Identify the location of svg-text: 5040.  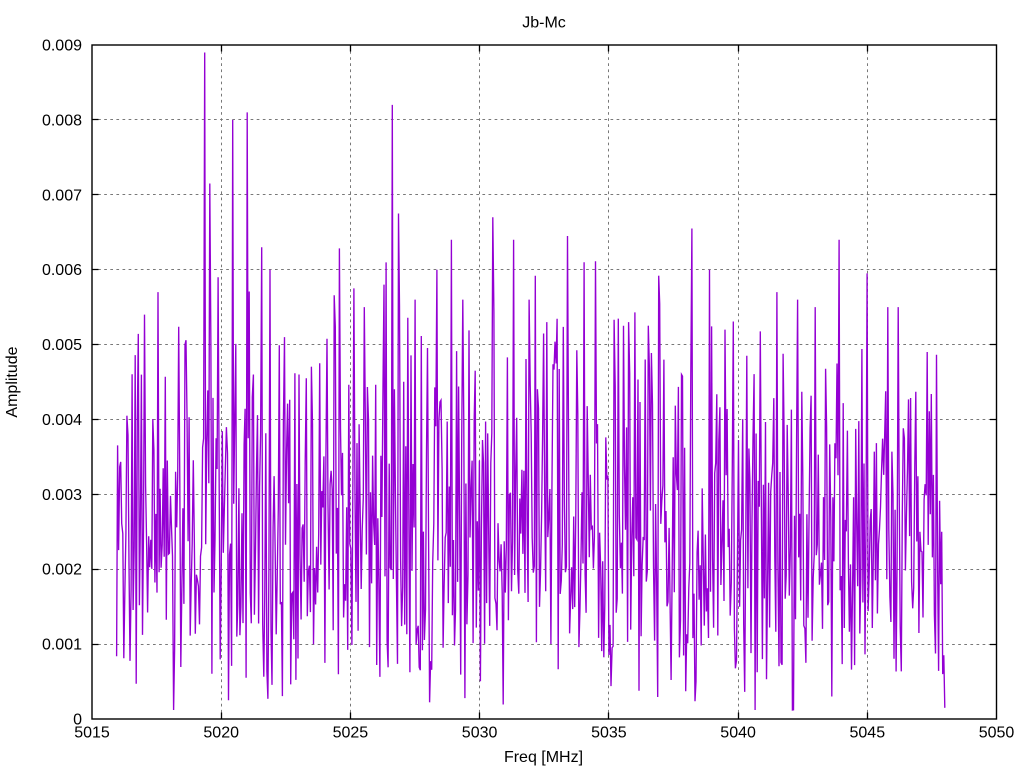
(738, 733).